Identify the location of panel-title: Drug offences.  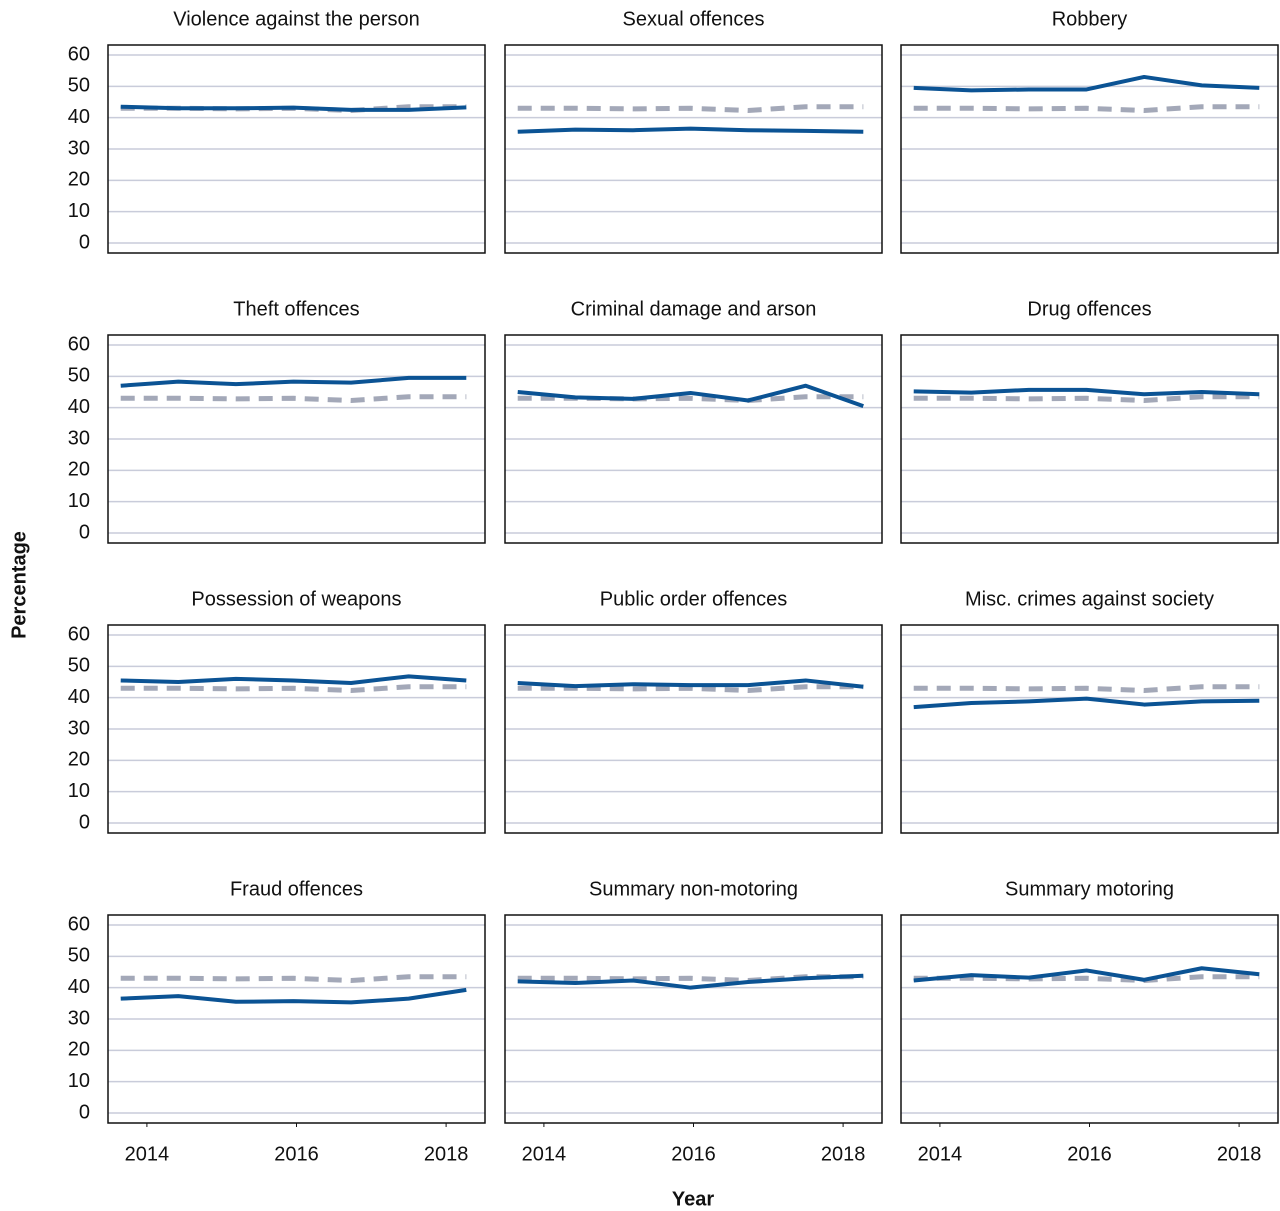
(1089, 309).